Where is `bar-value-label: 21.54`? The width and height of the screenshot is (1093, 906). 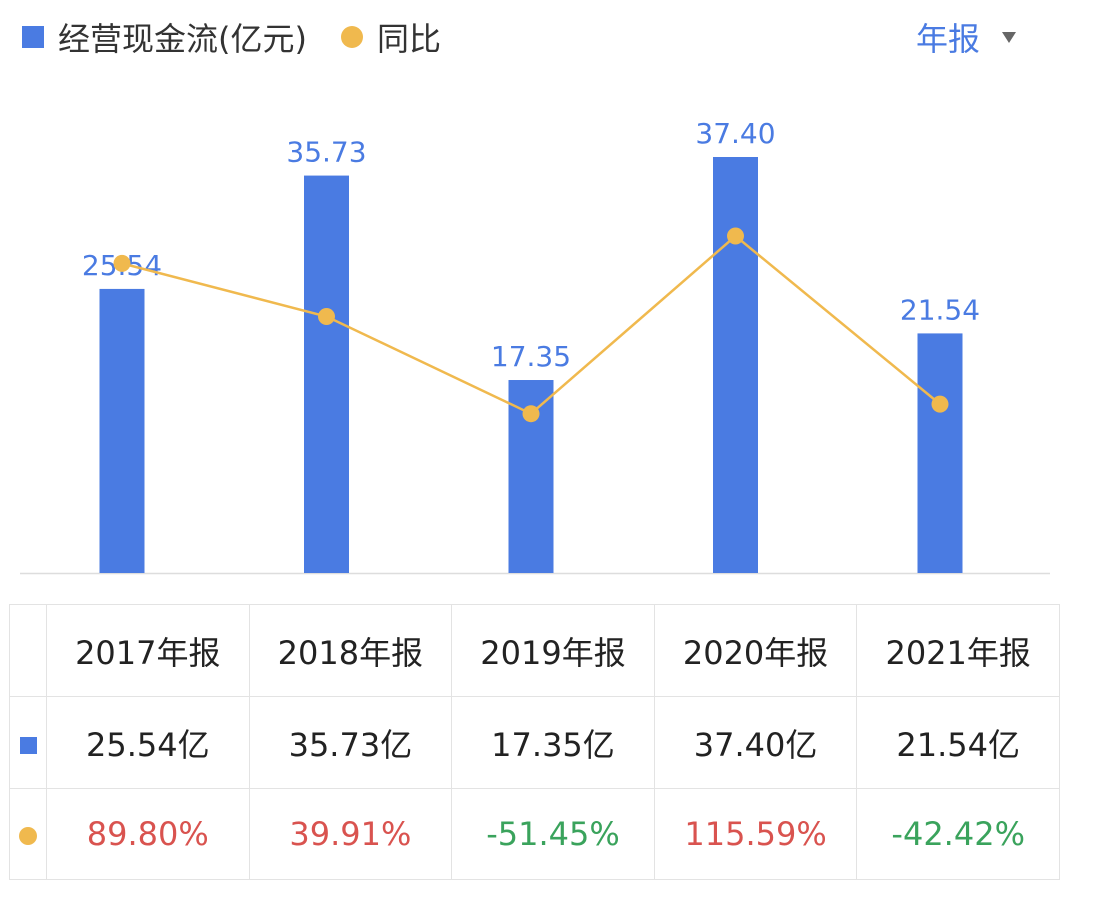
bar-value-label: 21.54 is located at coordinates (940, 309).